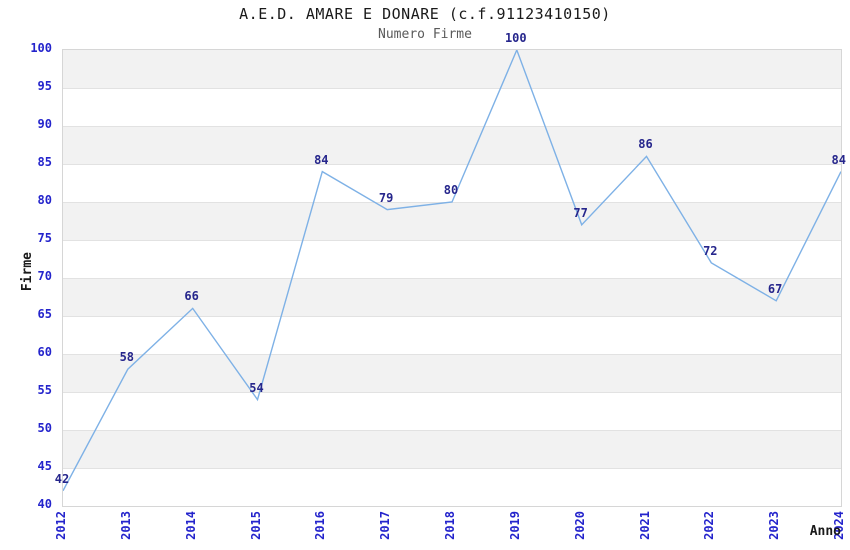 The height and width of the screenshot is (550, 850). What do you see at coordinates (61, 525) in the screenshot?
I see `x-tick-label: 2012` at bounding box center [61, 525].